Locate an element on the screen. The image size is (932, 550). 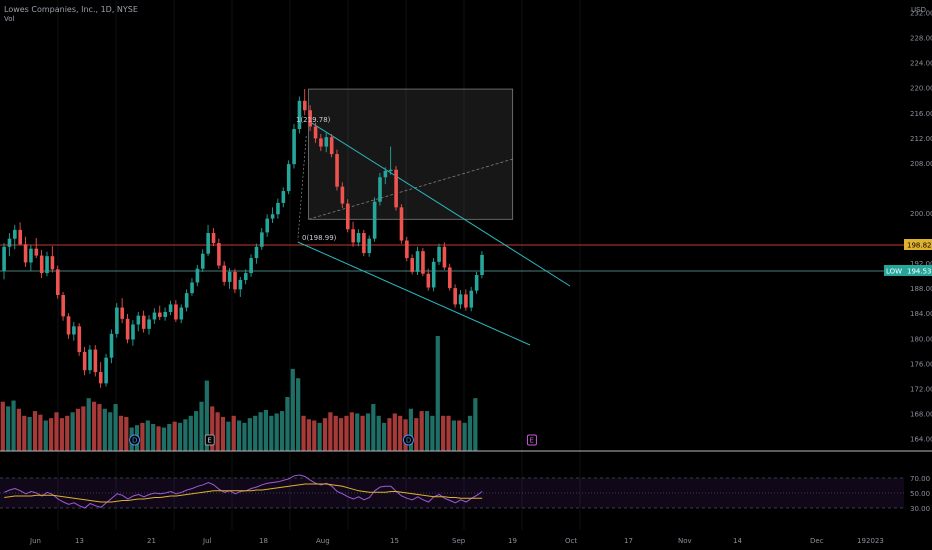
rsi-tick-label: 30.00 is located at coordinates (920, 509).